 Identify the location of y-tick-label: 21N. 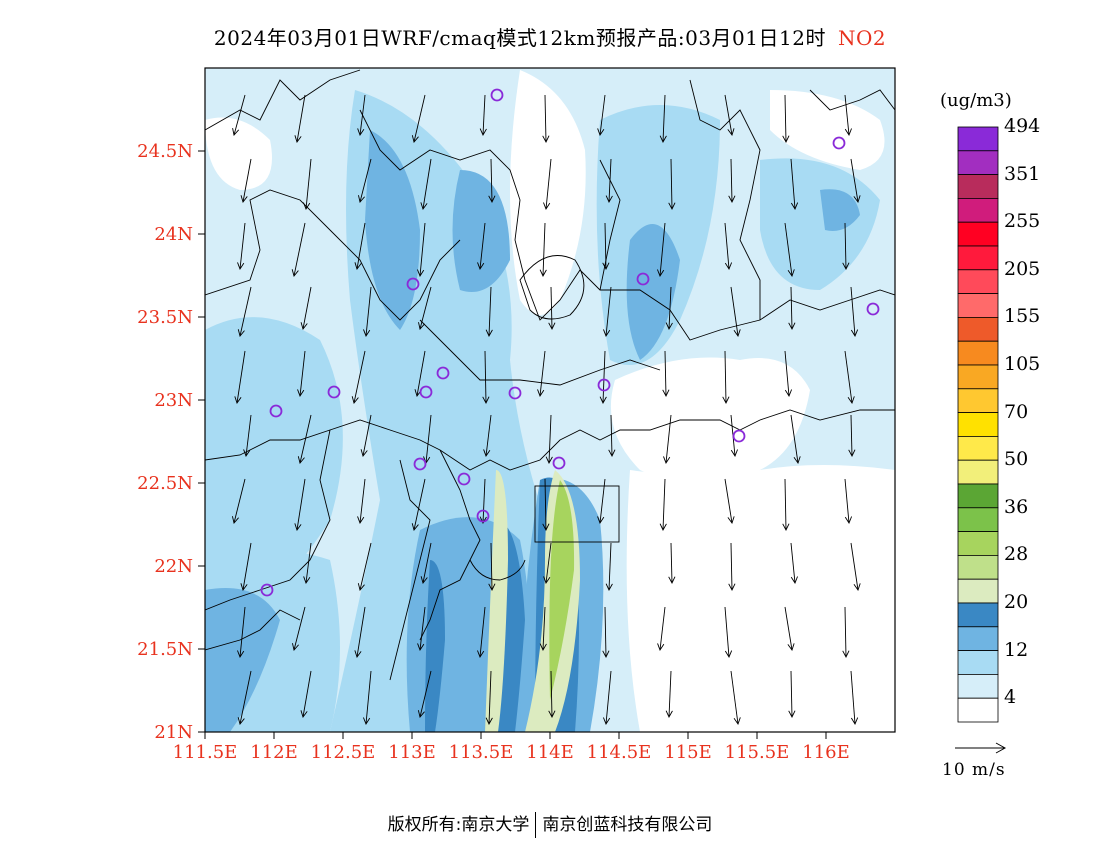
(173, 732).